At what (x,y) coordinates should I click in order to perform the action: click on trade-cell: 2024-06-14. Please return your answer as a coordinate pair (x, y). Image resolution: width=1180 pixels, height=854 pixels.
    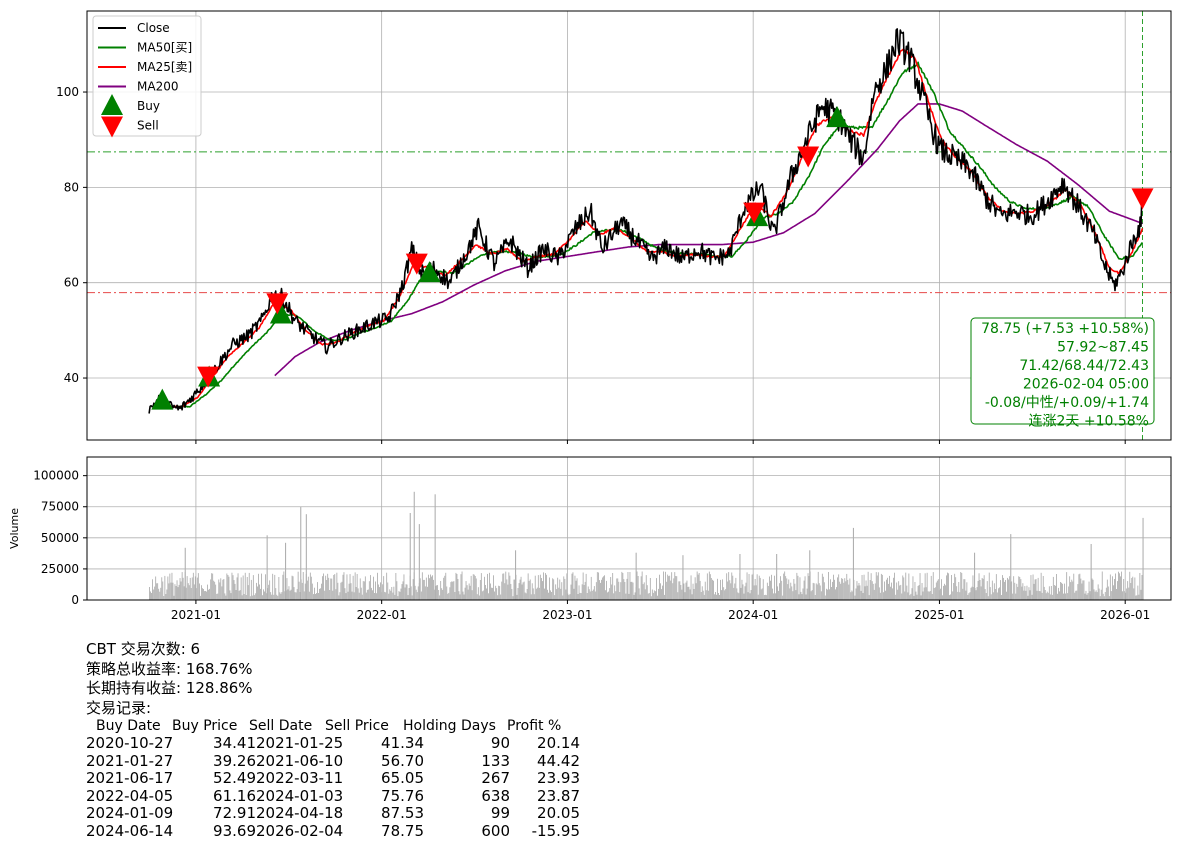
    Looking at the image, I should click on (130, 830).